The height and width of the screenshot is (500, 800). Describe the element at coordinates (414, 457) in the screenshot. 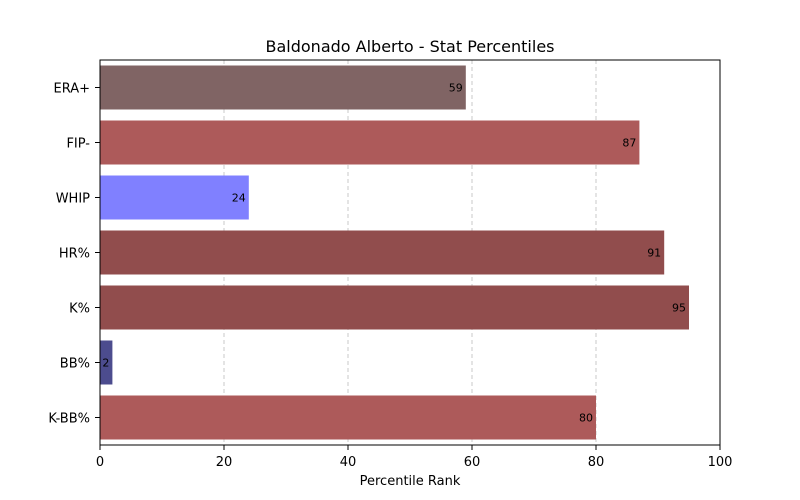

I see `x-axis: 0 20 40 60 80 100` at that location.